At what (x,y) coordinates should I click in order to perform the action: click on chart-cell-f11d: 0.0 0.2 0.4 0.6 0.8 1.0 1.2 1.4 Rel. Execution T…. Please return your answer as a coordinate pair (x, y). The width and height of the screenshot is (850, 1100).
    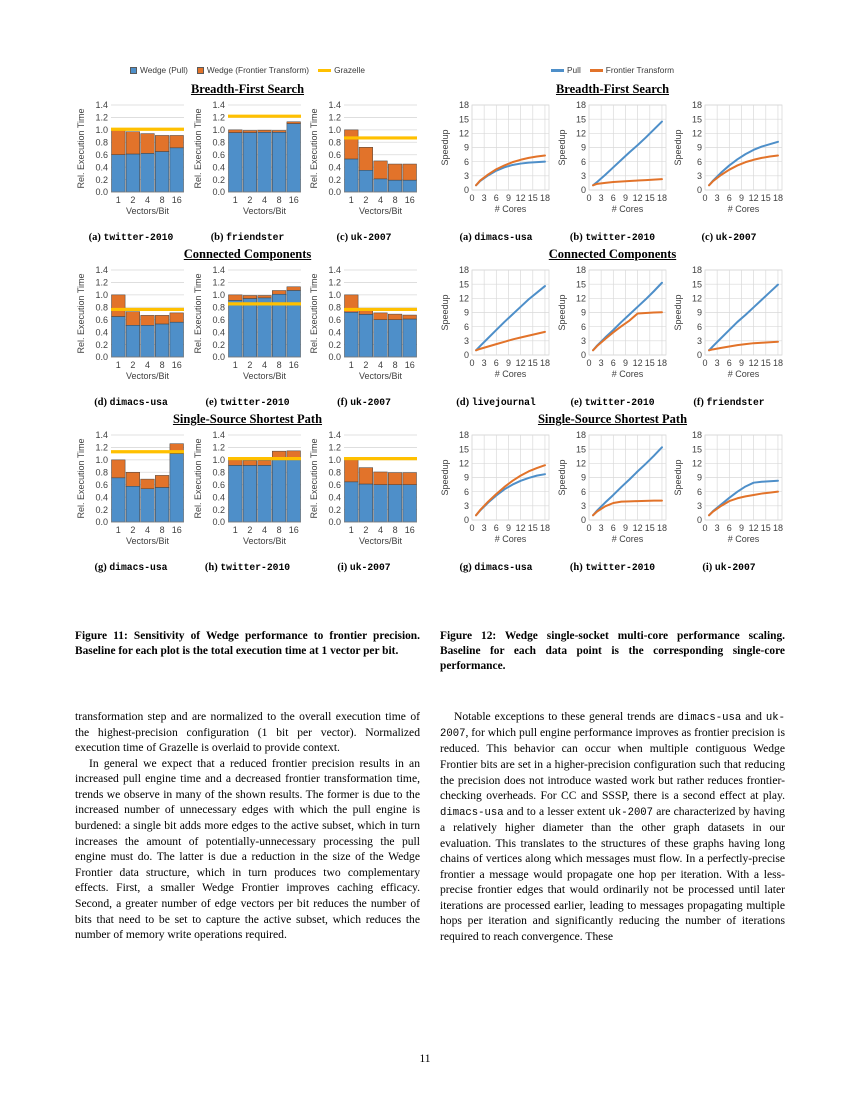
    Looking at the image, I should click on (131, 329).